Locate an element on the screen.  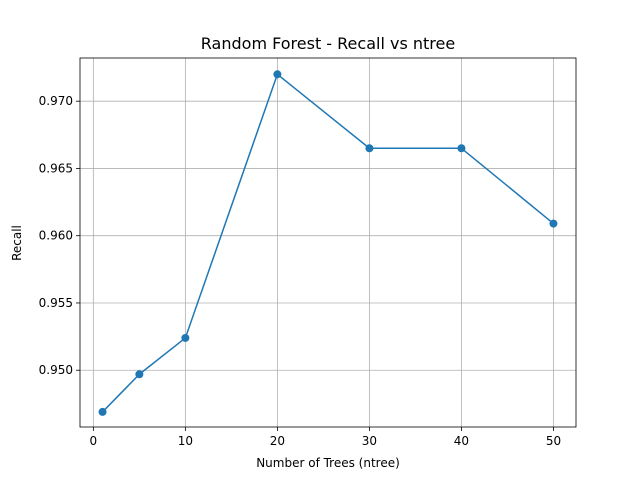
y-tick-label: 0.965 is located at coordinates (56, 168).